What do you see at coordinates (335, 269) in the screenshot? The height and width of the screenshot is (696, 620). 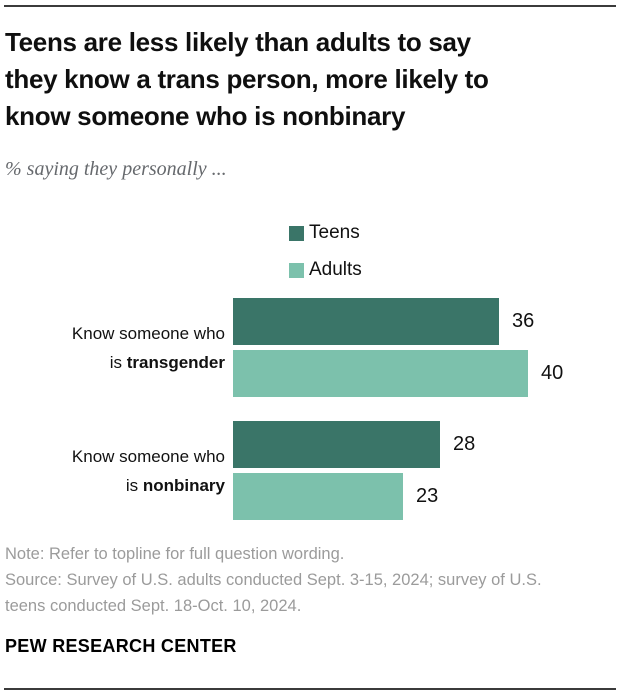 I see `legend-label-adults: Adults` at bounding box center [335, 269].